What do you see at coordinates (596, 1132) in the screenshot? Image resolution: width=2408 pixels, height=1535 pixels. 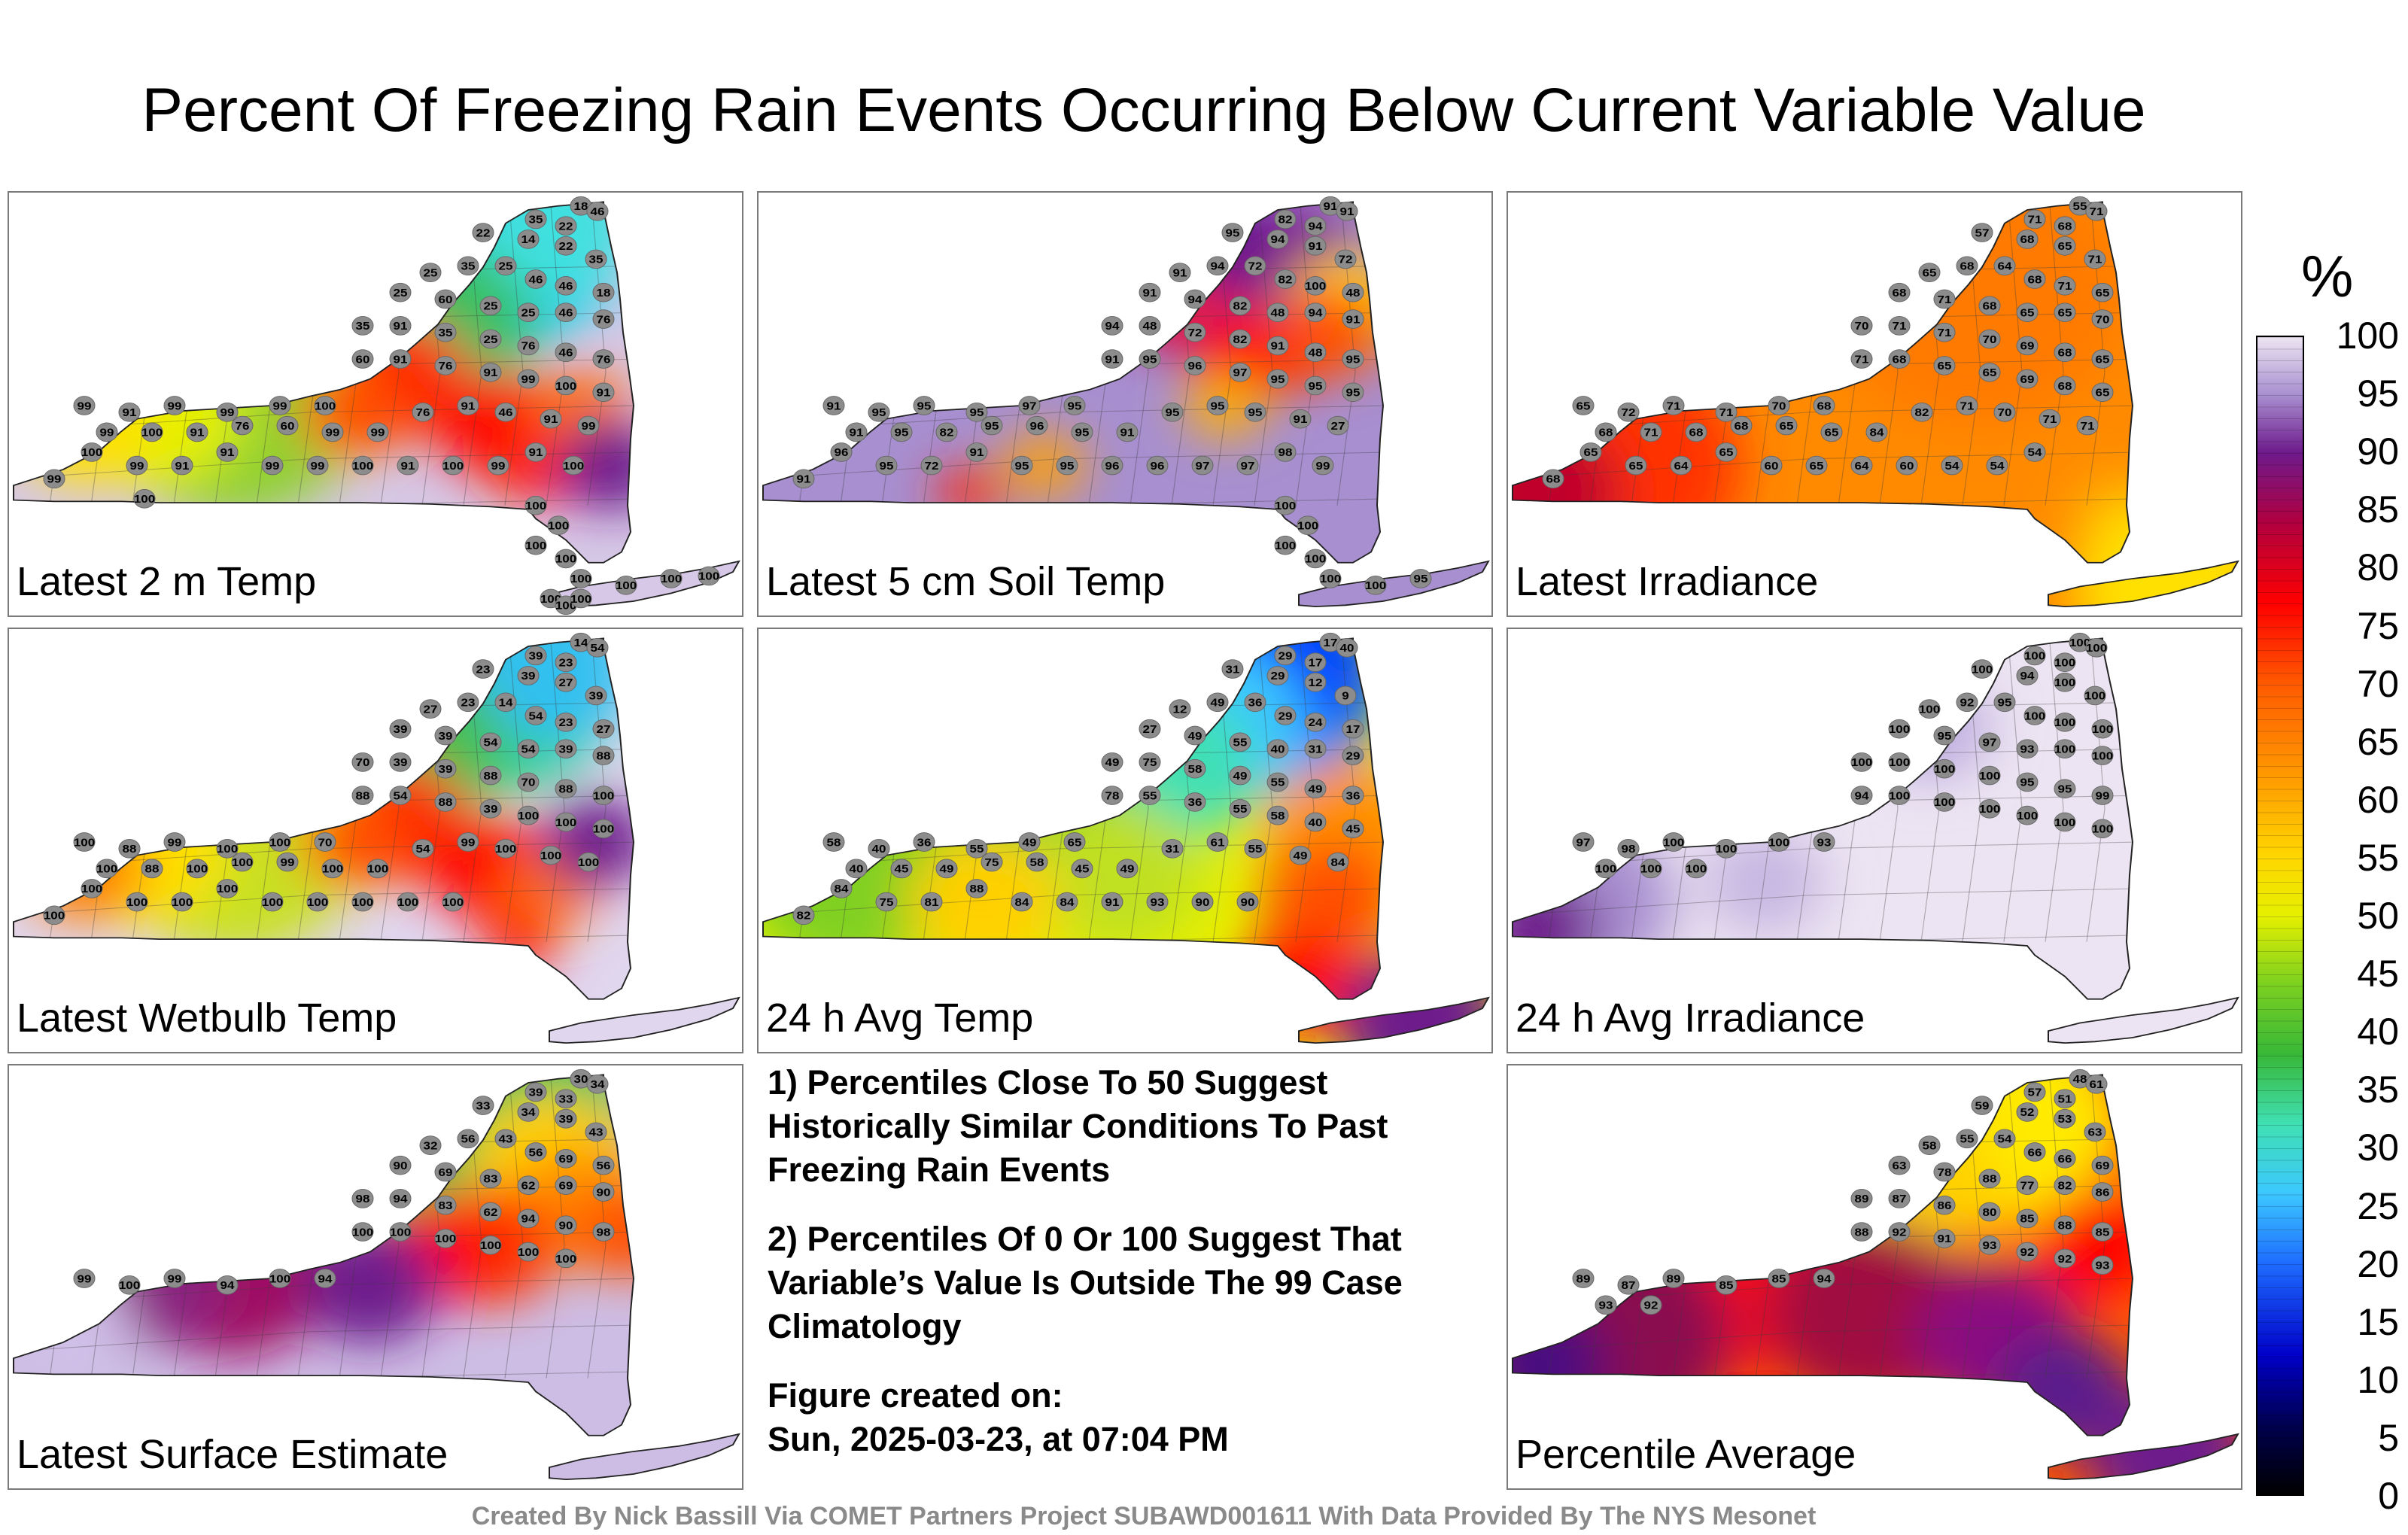 I see `station-value: 43` at bounding box center [596, 1132].